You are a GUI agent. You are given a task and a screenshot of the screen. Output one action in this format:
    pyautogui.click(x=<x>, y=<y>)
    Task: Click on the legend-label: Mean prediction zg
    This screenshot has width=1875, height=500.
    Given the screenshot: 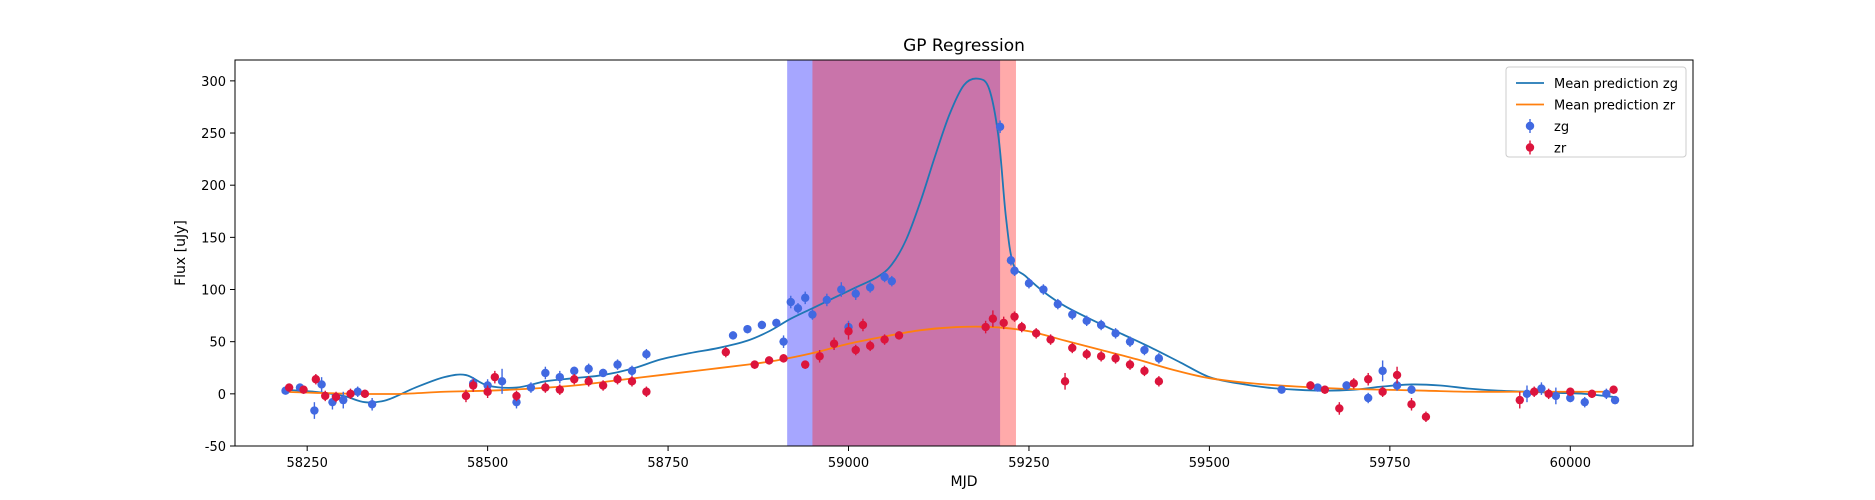 What is the action you would take?
    pyautogui.click(x=1616, y=84)
    